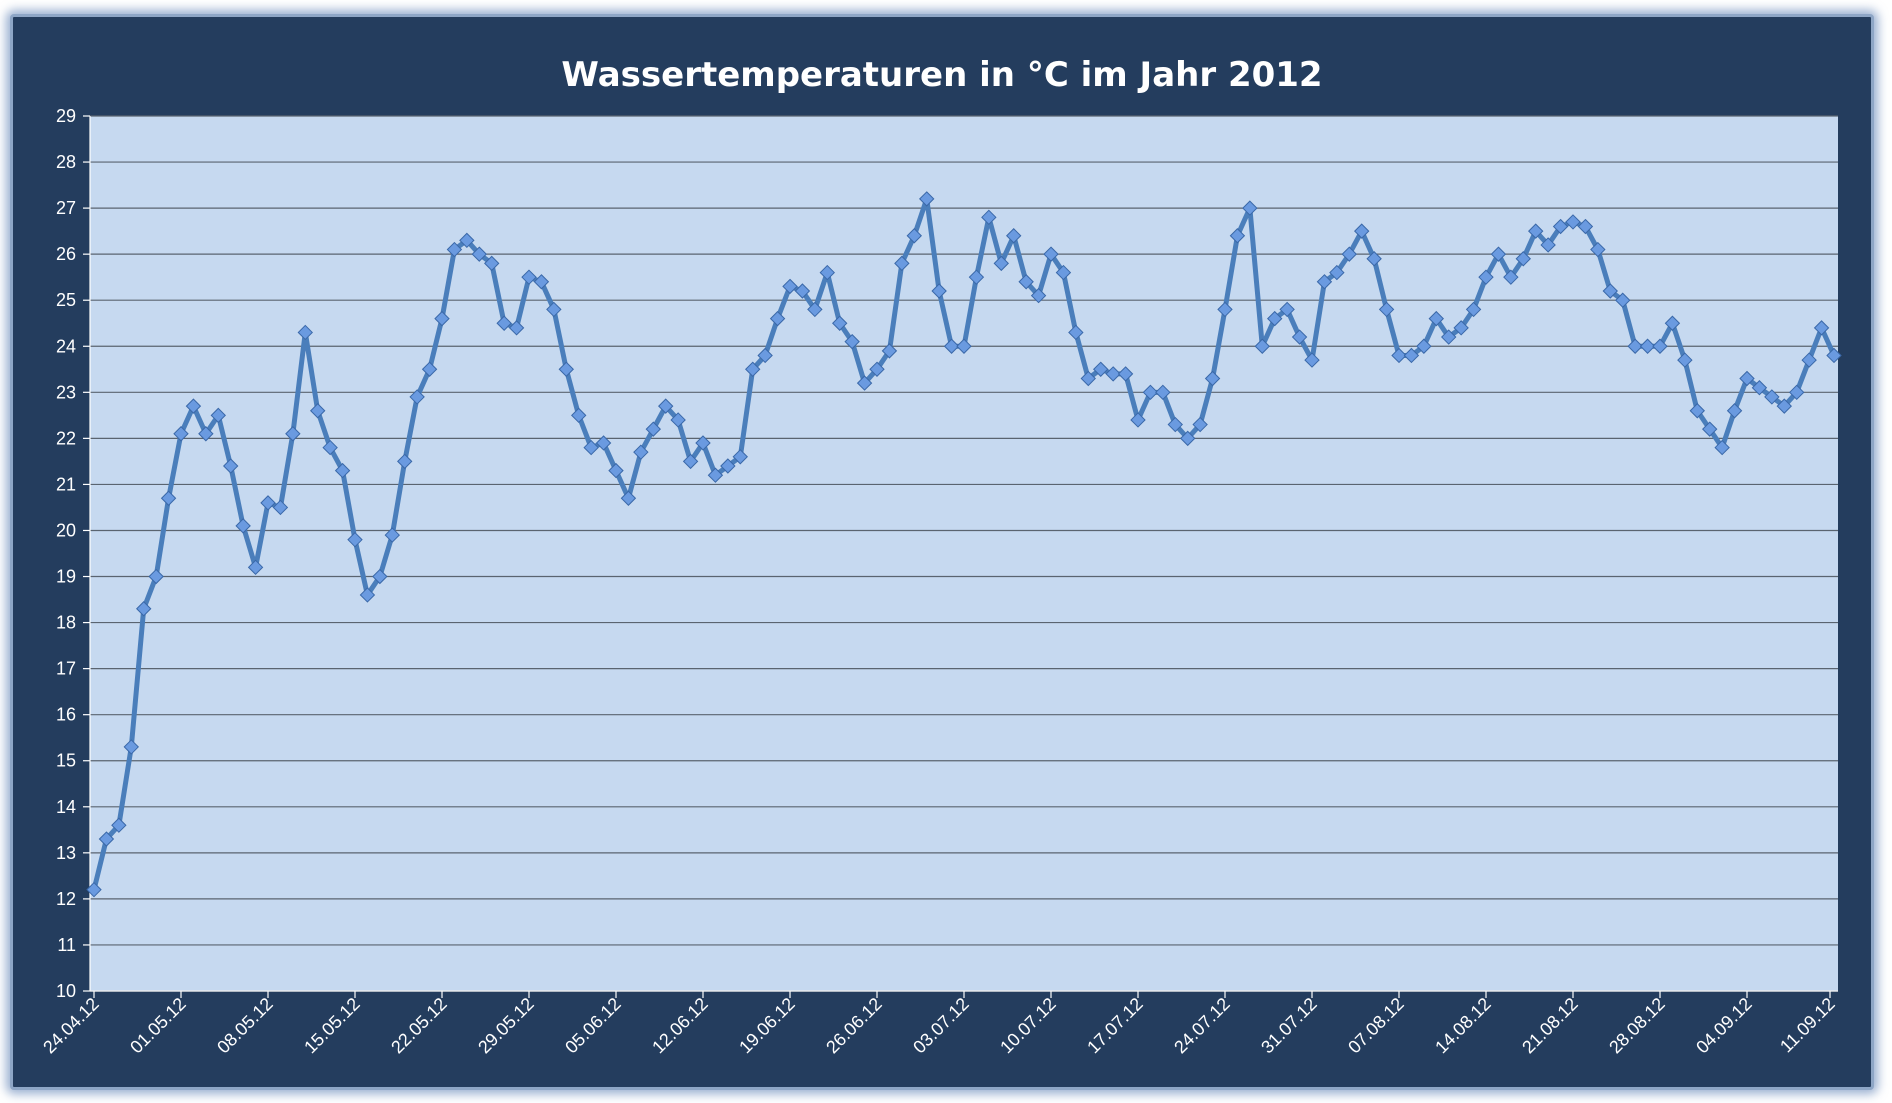  I want to click on y-tick-label: 28, so click(66, 162).